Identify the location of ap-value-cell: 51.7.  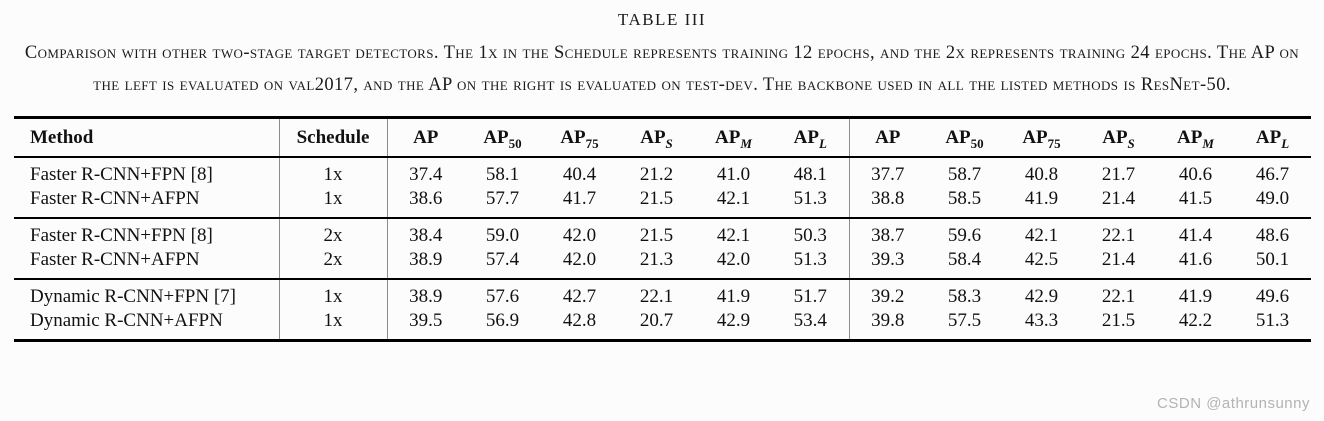
(811, 293).